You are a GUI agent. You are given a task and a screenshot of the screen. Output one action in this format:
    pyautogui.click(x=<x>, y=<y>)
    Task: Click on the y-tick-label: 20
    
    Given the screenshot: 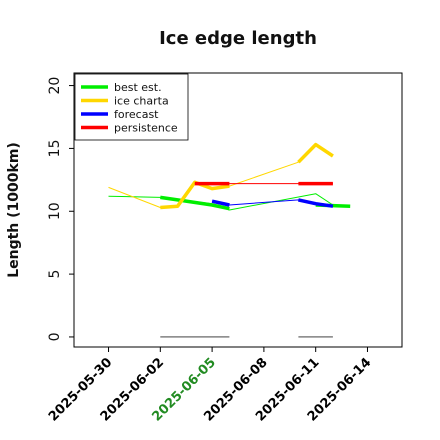 What is the action you would take?
    pyautogui.click(x=55, y=86)
    